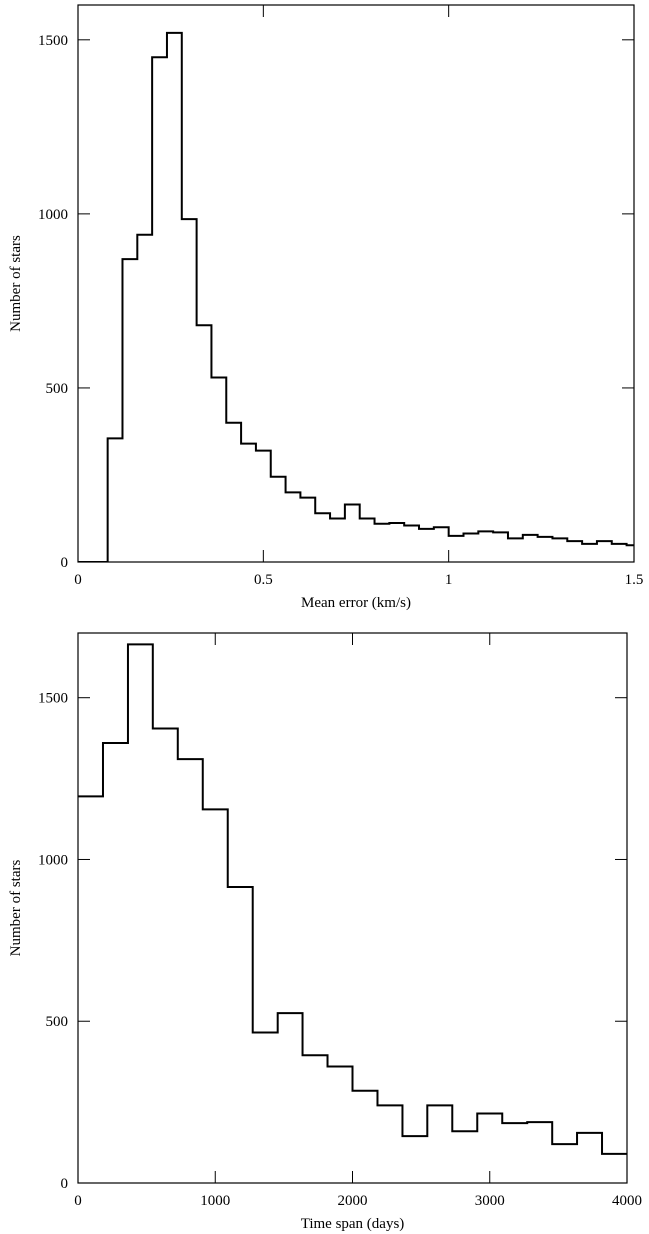  I want to click on x-tick-label: 1, so click(449, 580).